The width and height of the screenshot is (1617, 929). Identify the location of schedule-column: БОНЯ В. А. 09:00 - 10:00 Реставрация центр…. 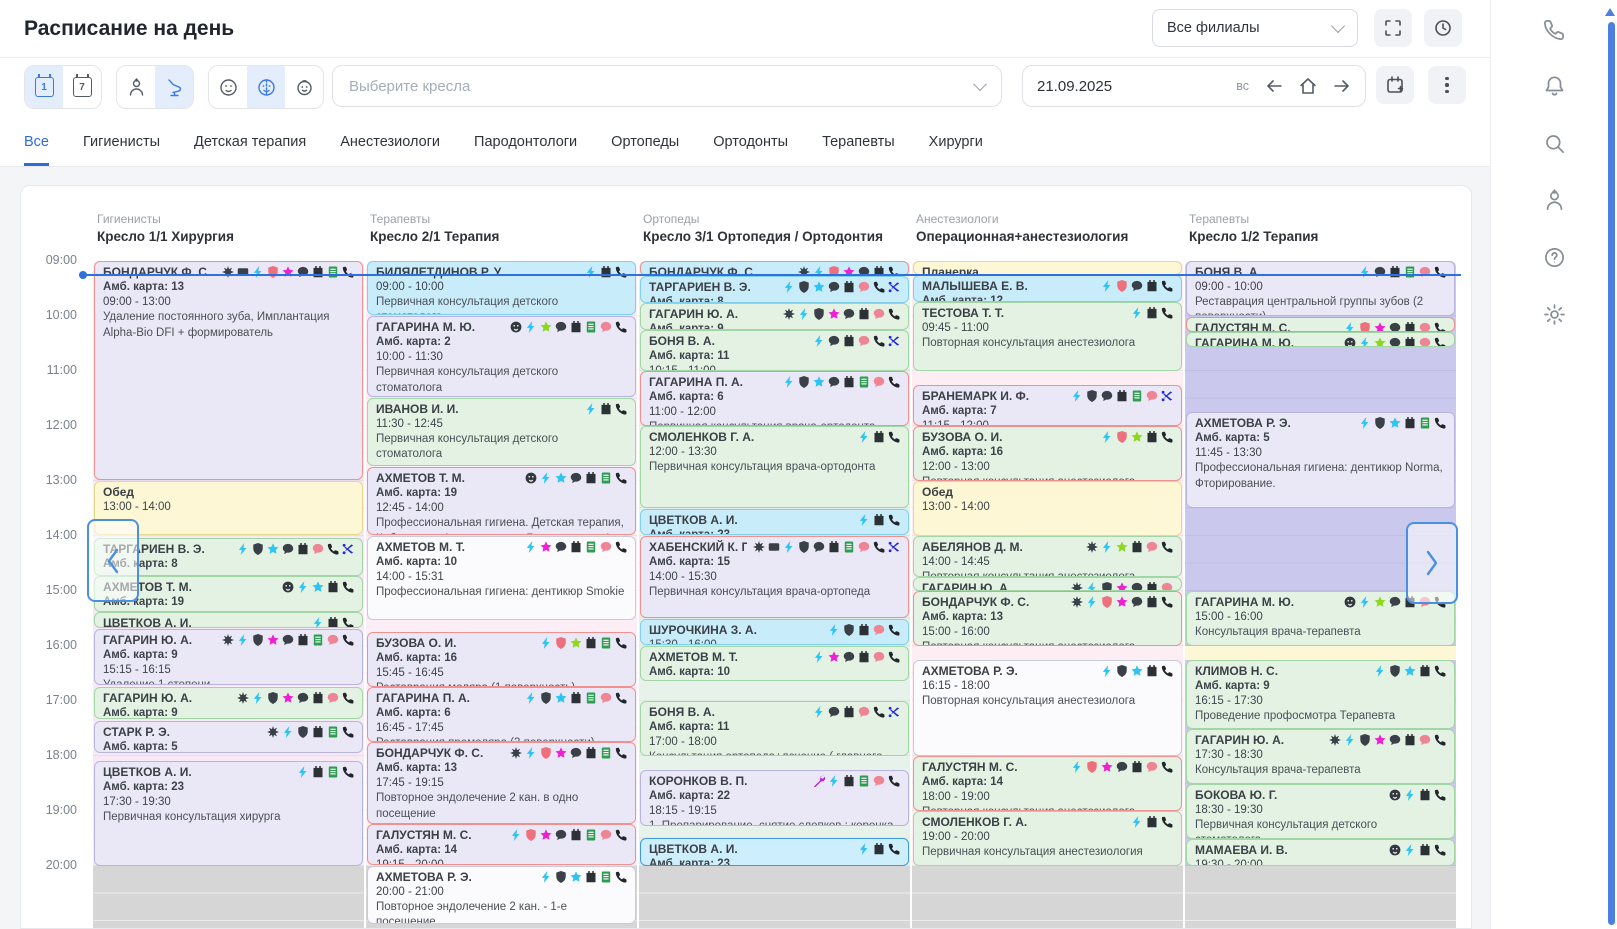
(1320, 594).